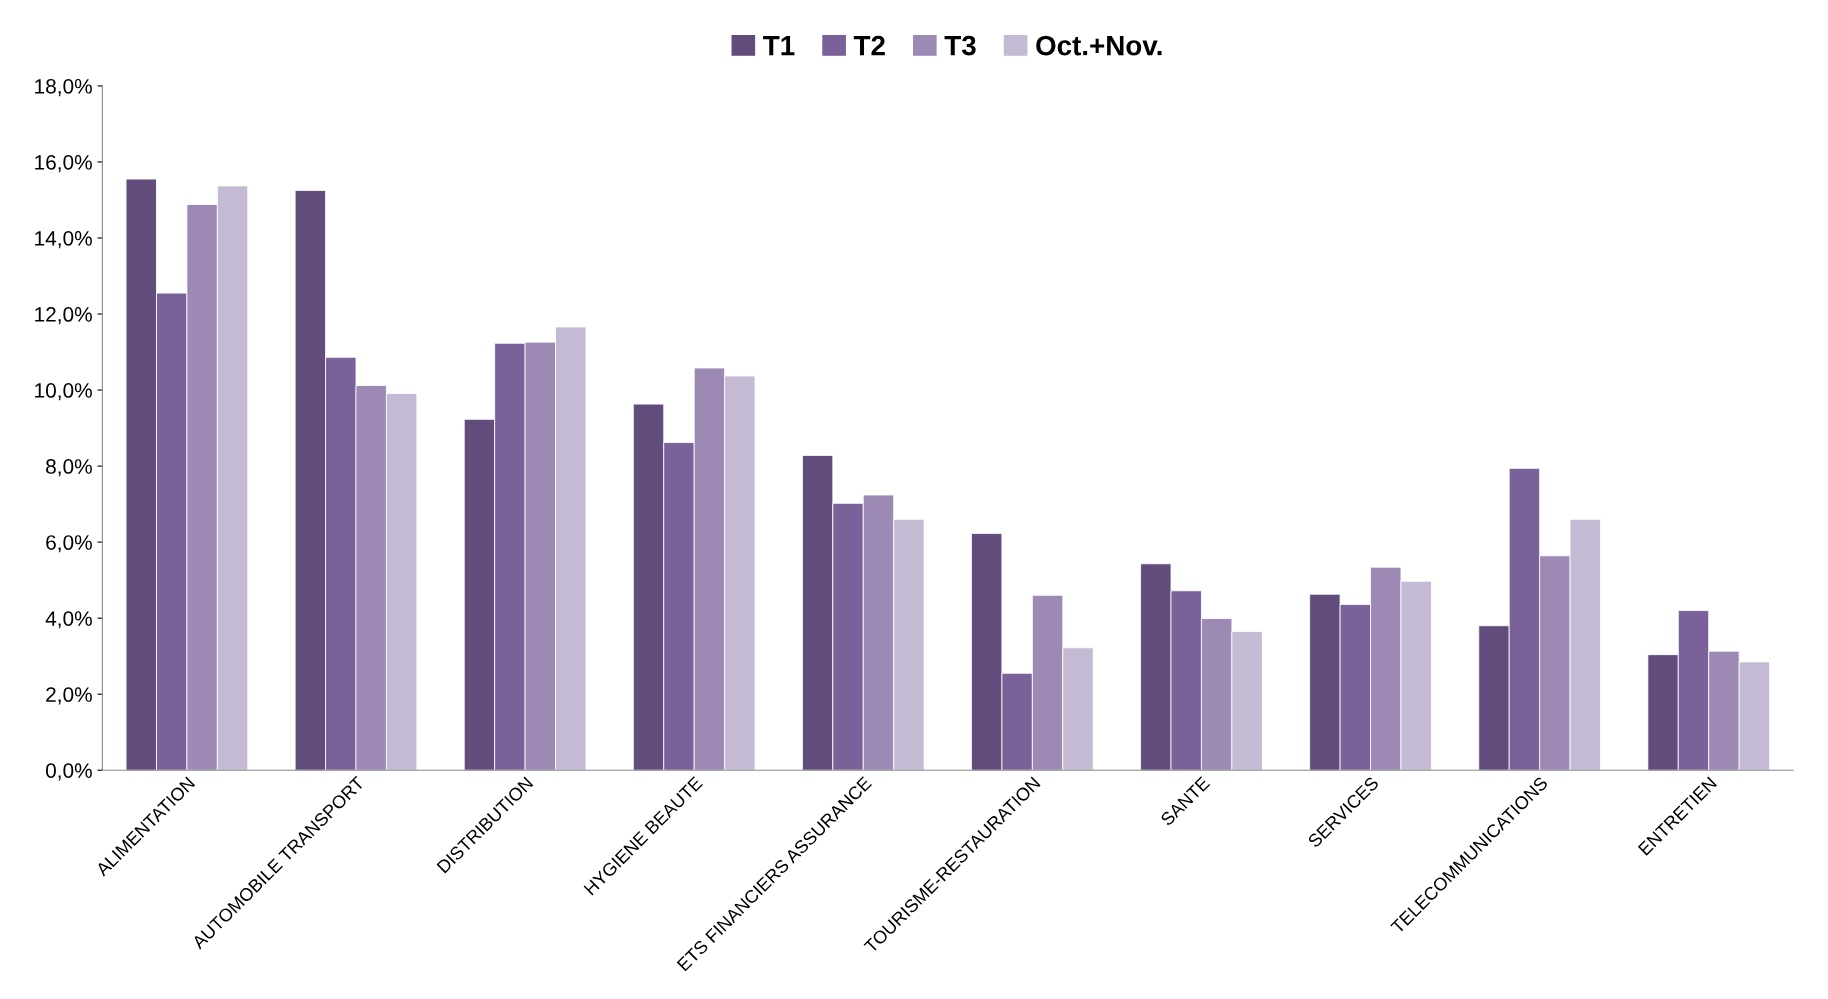 The width and height of the screenshot is (1828, 999). Describe the element at coordinates (68, 772) in the screenshot. I see `y-tick-label: 0,0%` at that location.